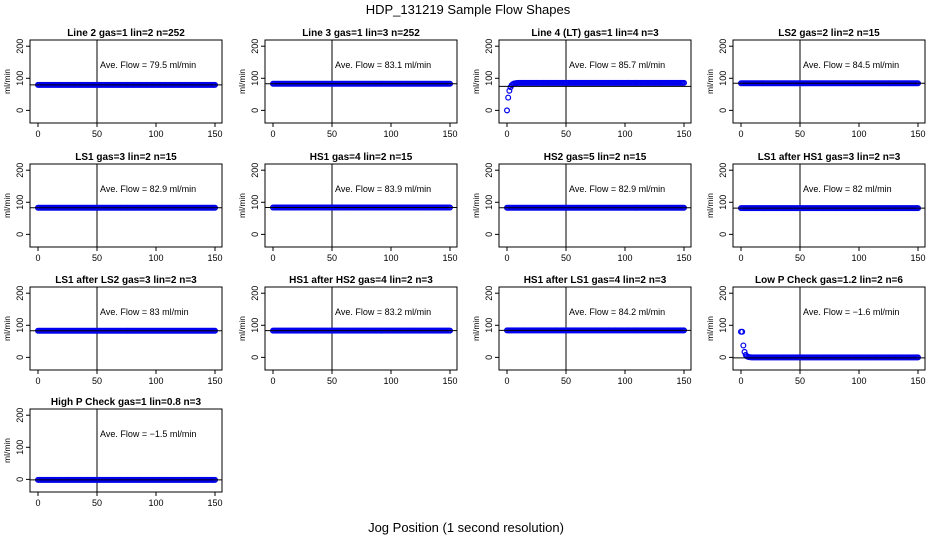  I want to click on figure-xlabel: Jog Position (1 second resolution), so click(466, 527).